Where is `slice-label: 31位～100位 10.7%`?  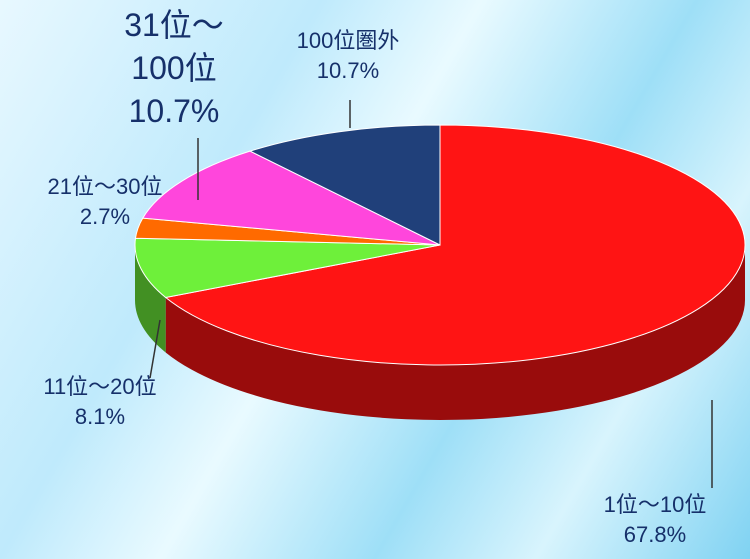
slice-label: 31位～100位 10.7% is located at coordinates (174, 68).